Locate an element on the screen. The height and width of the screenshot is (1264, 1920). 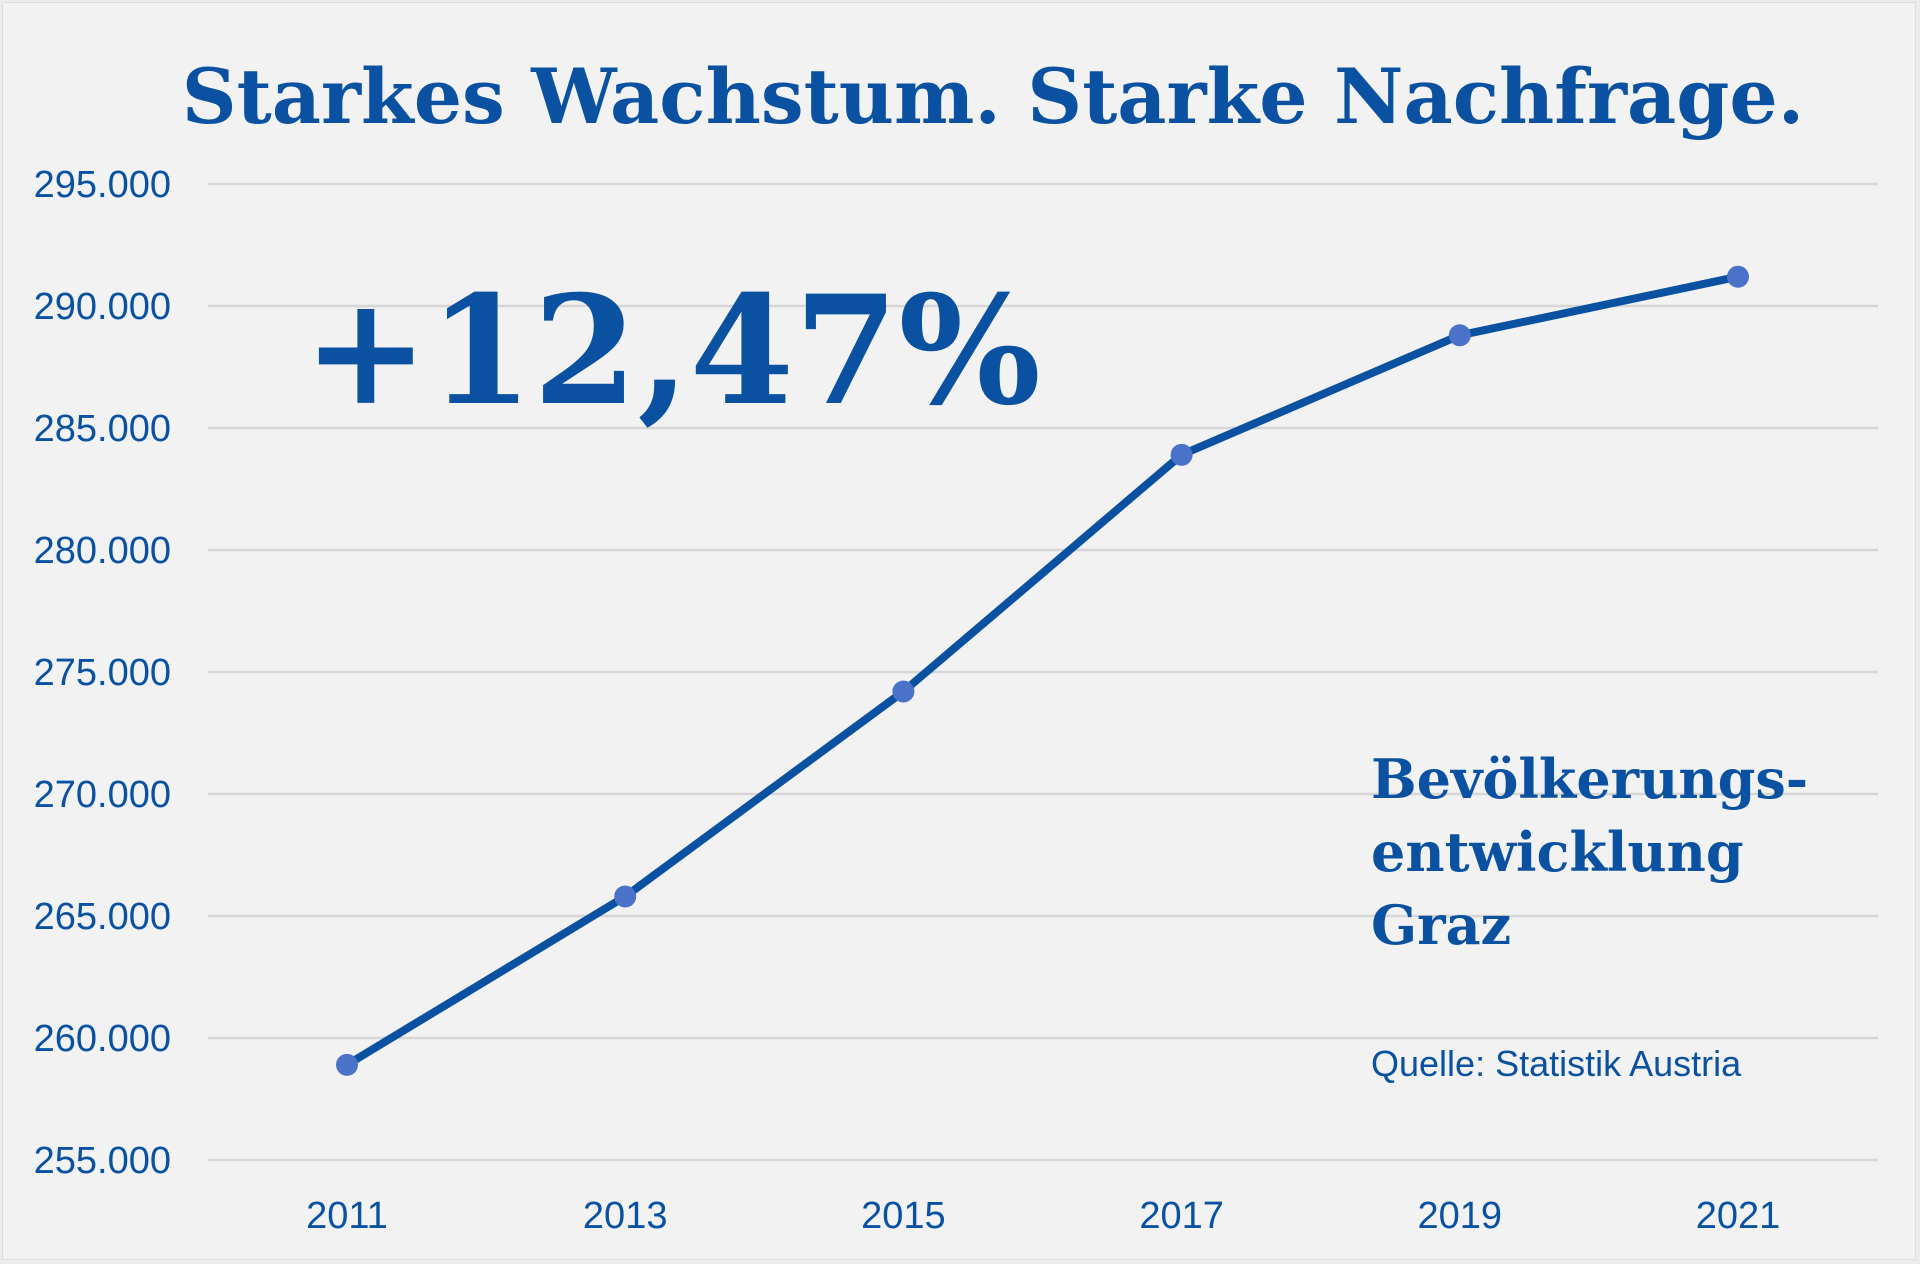
y-tick-label: 280.000 is located at coordinates (102, 551).